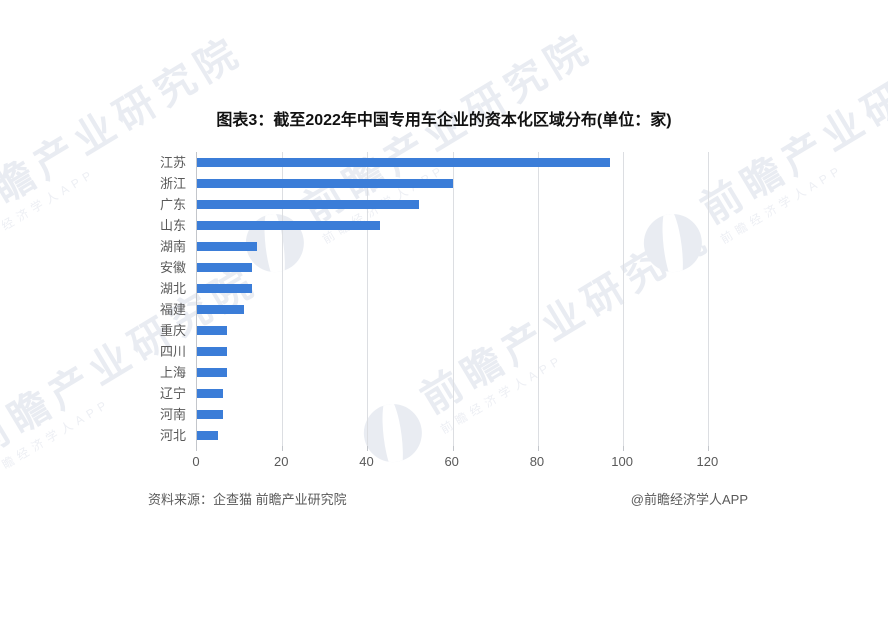  Describe the element at coordinates (172, 225) in the screenshot. I see `category-label: 山东` at that location.